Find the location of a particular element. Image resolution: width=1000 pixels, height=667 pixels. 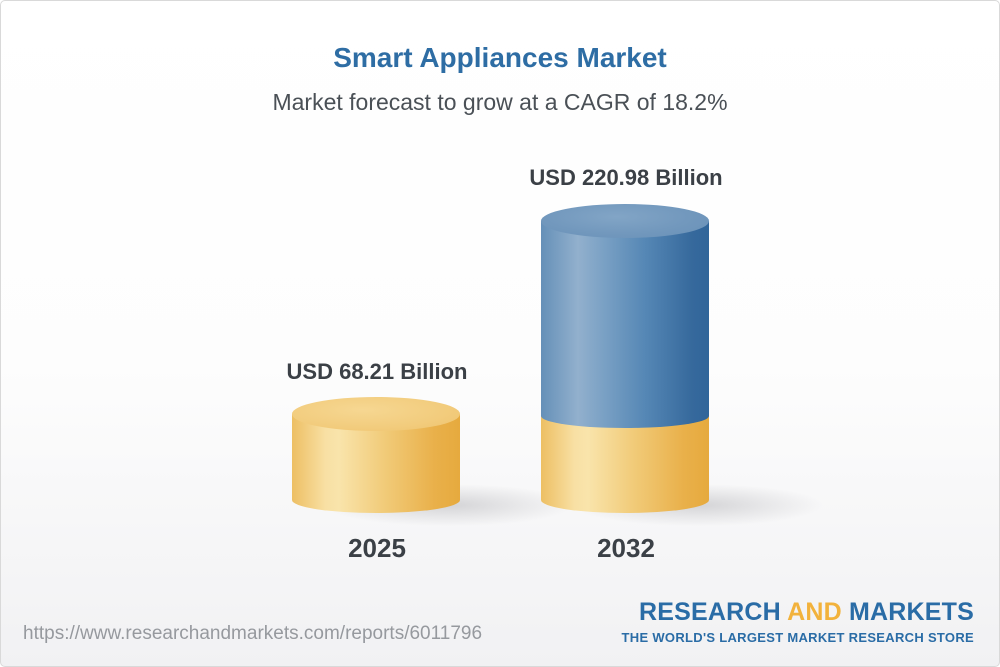

brand-word-markets: MARKETS is located at coordinates (911, 612).